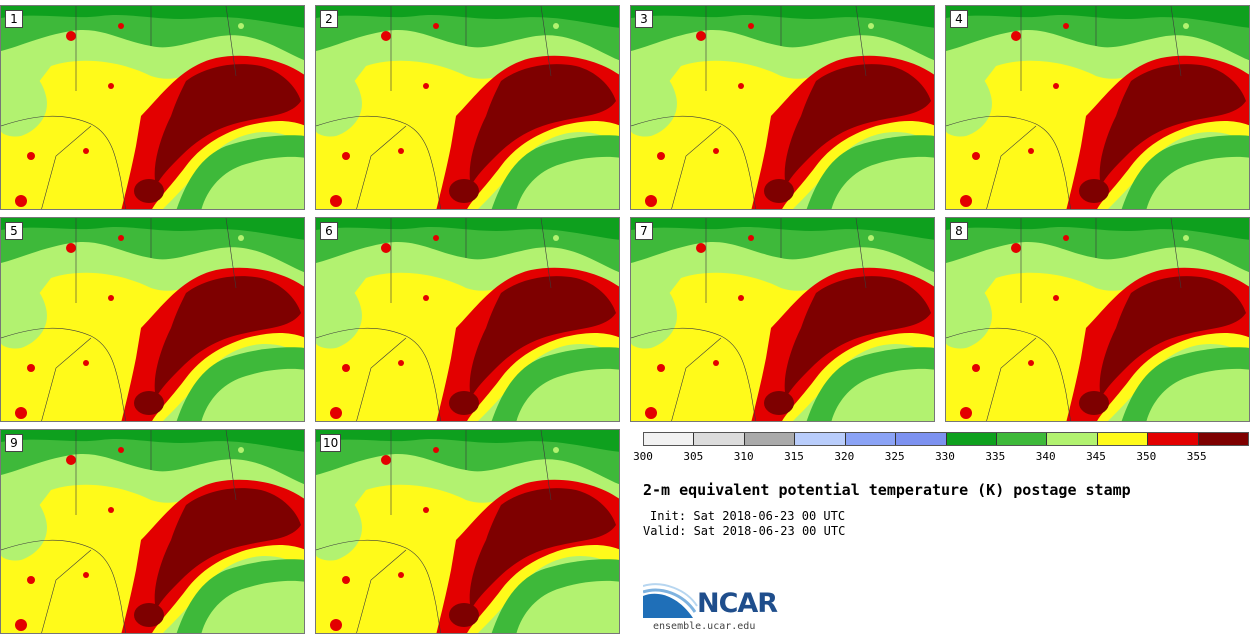 The image size is (1260, 635). I want to click on colorbar-tick-label: 315, so click(794, 456).